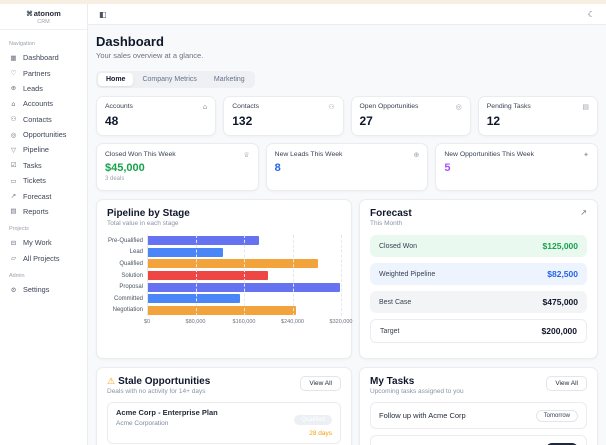 This screenshot has width=606, height=445. What do you see at coordinates (230, 323) in the screenshot?
I see `pipeline-x-axis: $0 $80,000 $160,000 $240,000 $320,000` at bounding box center [230, 323].